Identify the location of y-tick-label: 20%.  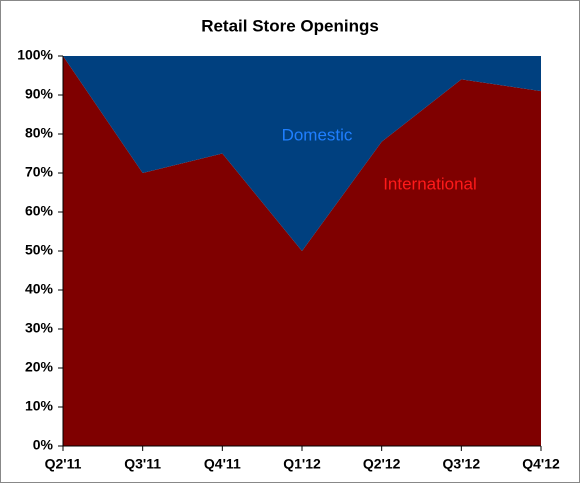
(39, 367).